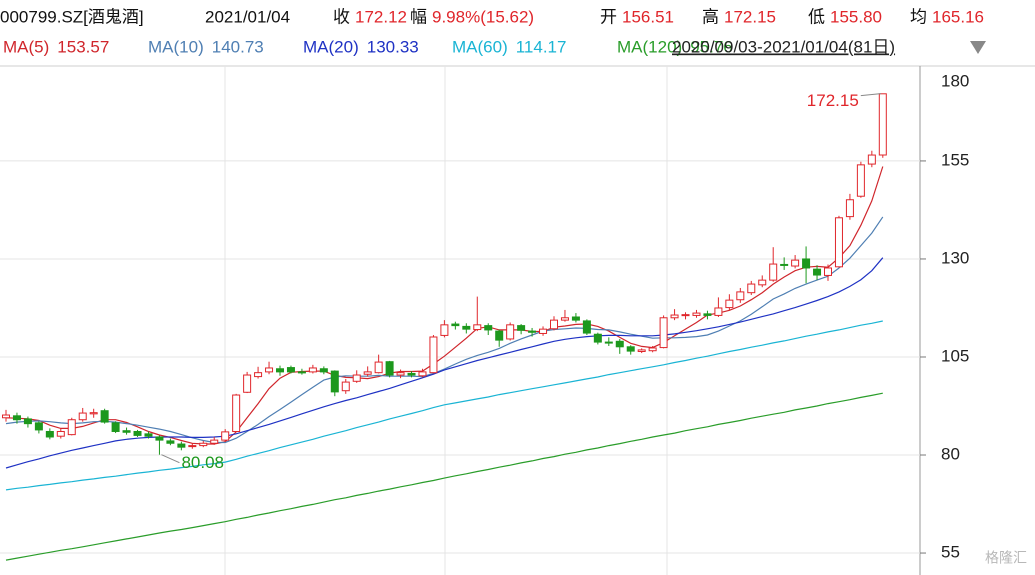  I want to click on y-tick-label: 55, so click(950, 552).